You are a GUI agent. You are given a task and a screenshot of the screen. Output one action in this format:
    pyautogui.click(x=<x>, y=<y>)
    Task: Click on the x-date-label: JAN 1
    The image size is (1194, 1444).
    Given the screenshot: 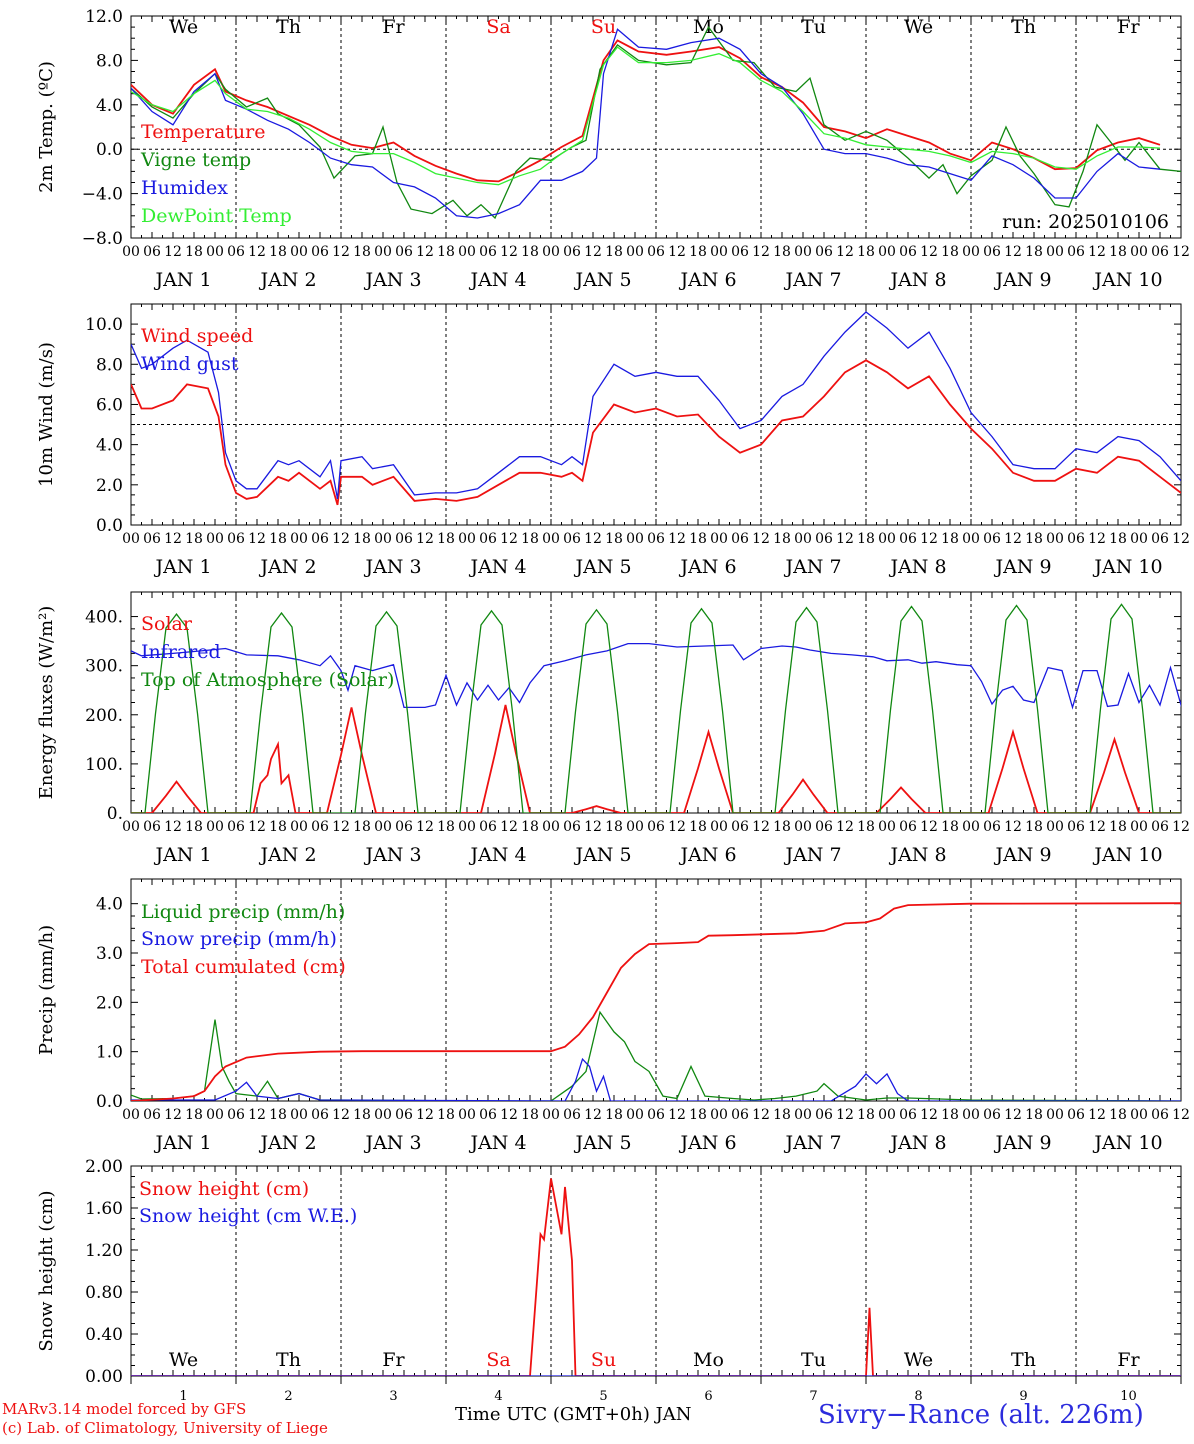 What is the action you would take?
    pyautogui.click(x=182, y=1143)
    